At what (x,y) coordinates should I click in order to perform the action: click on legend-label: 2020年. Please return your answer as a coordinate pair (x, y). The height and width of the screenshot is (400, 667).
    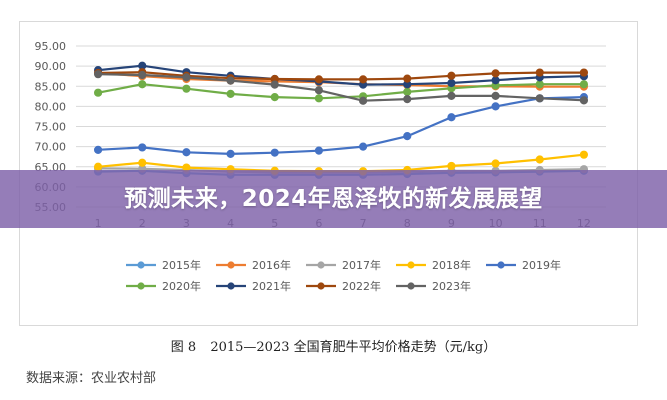
    Looking at the image, I should click on (181, 286).